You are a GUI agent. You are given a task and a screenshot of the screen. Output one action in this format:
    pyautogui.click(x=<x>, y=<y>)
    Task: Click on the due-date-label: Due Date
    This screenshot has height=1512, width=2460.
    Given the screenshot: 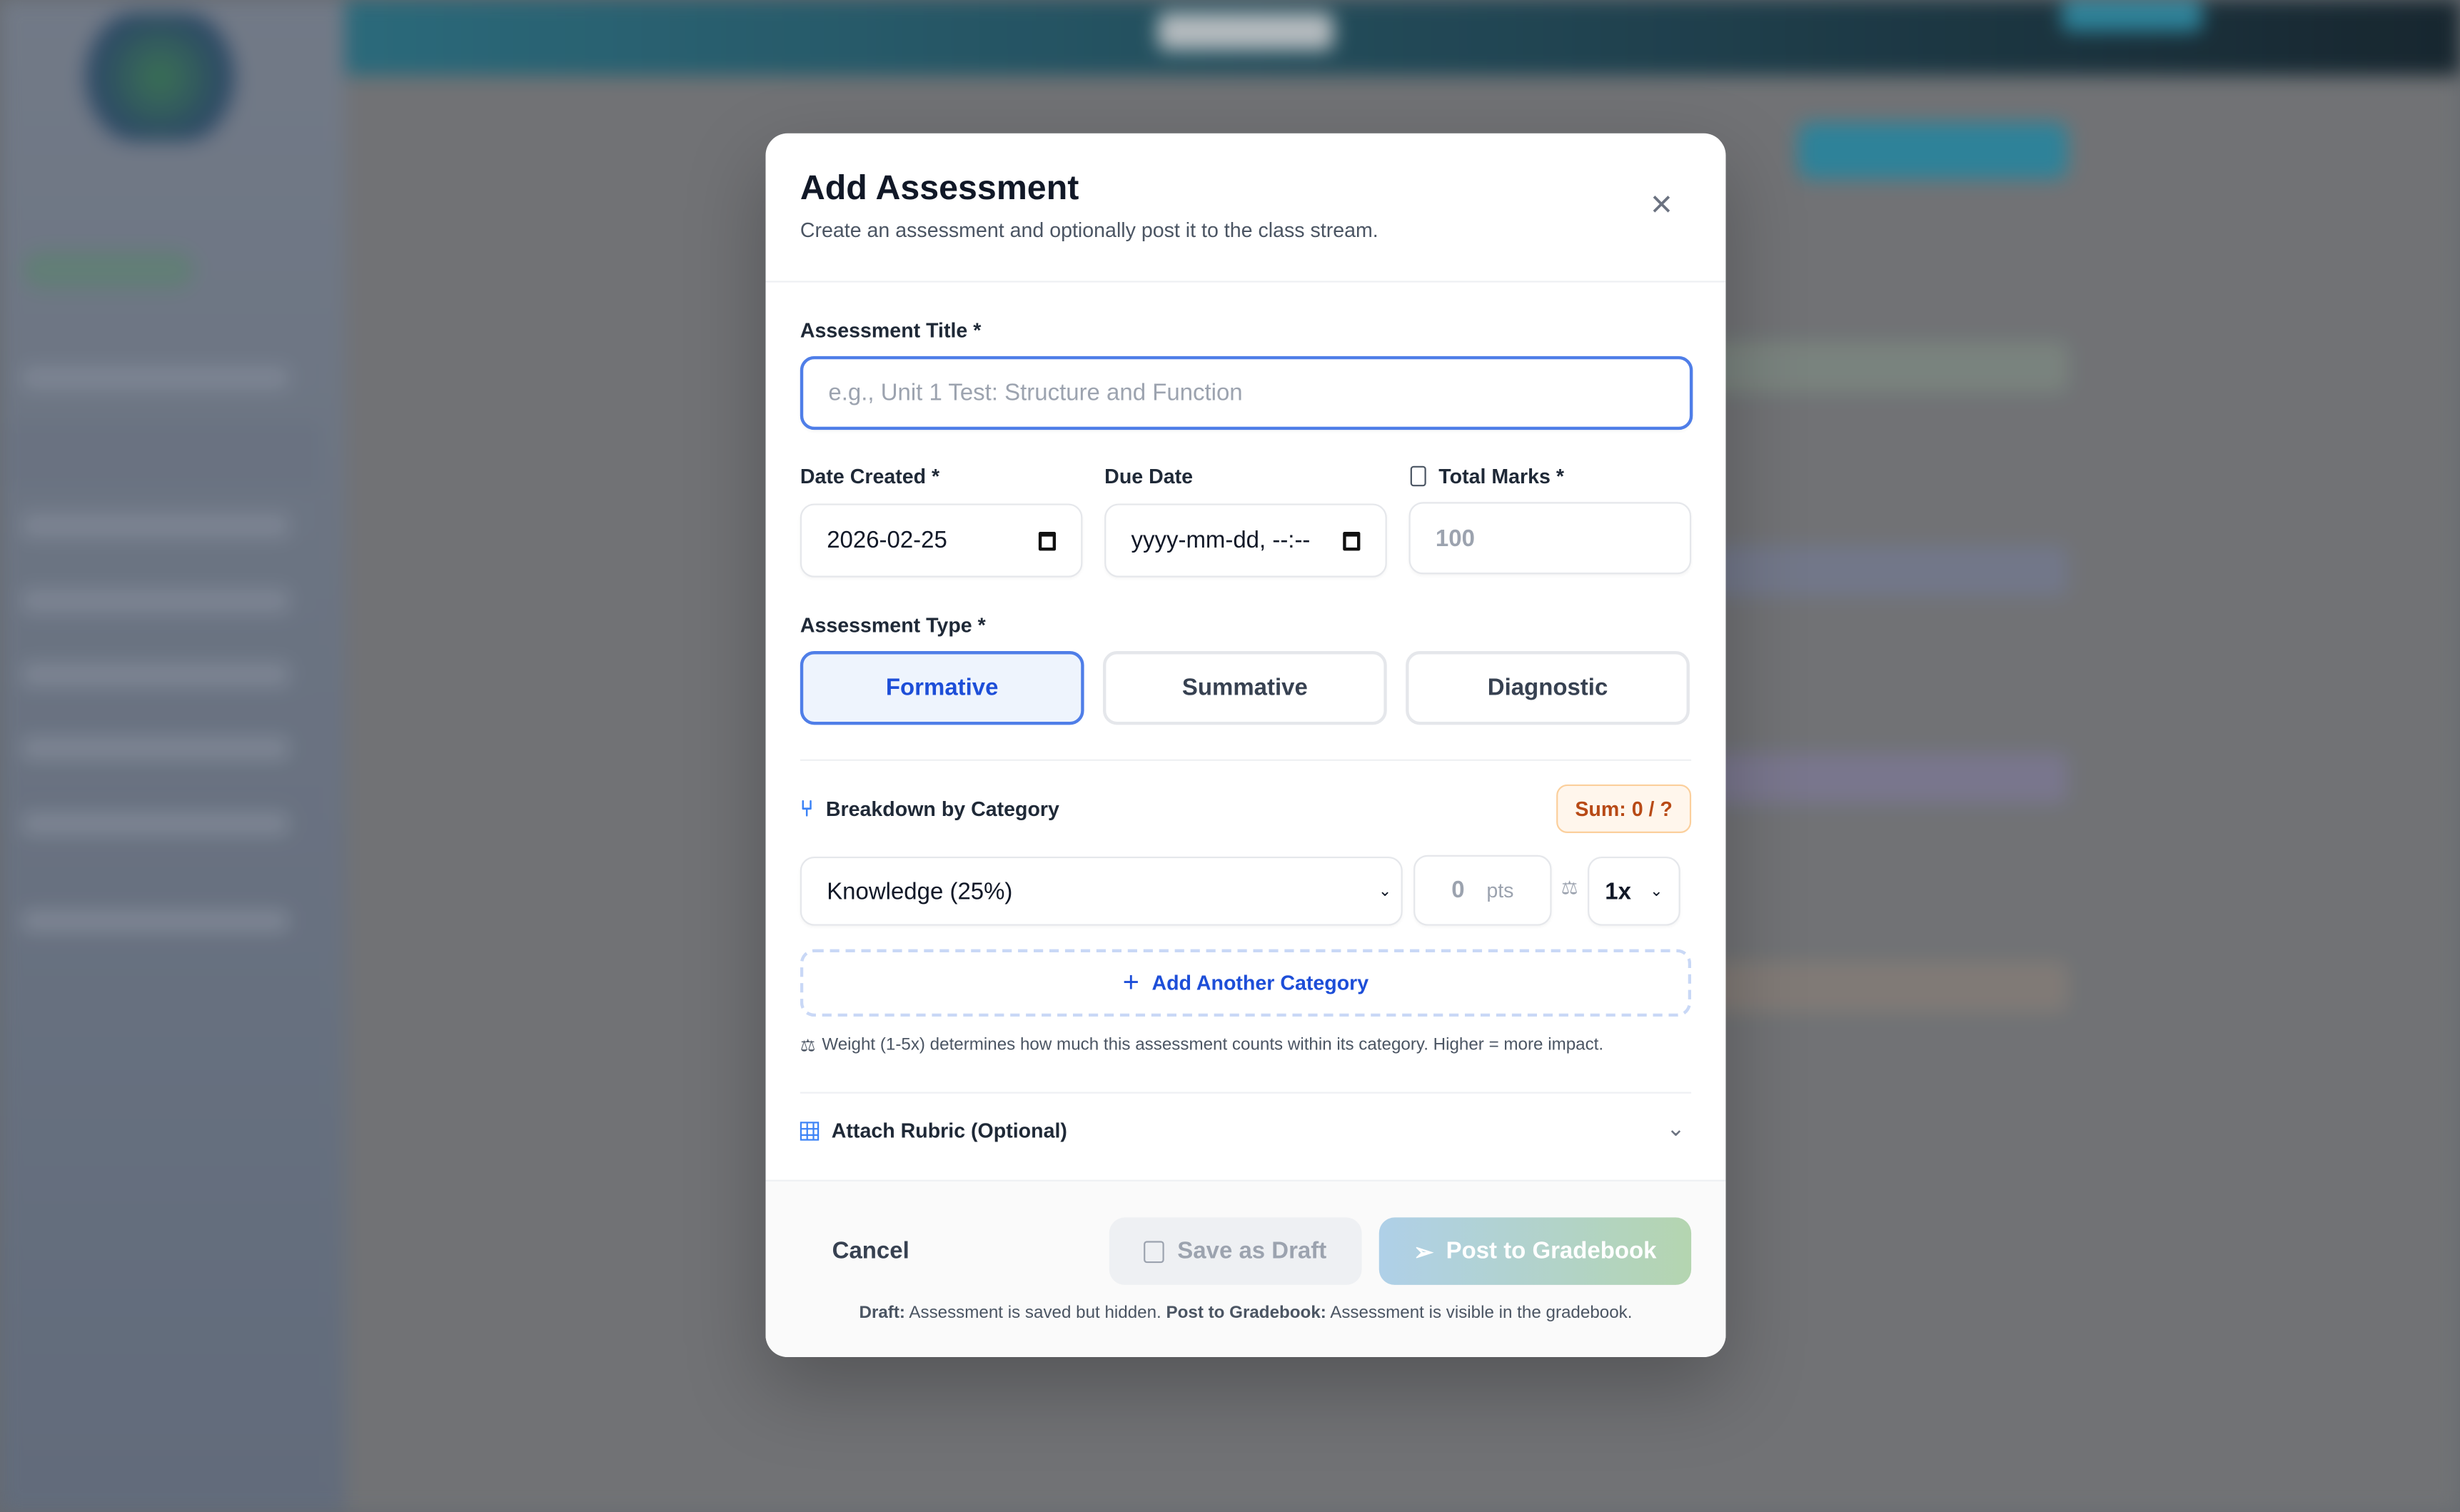 What is the action you would take?
    pyautogui.click(x=1149, y=476)
    